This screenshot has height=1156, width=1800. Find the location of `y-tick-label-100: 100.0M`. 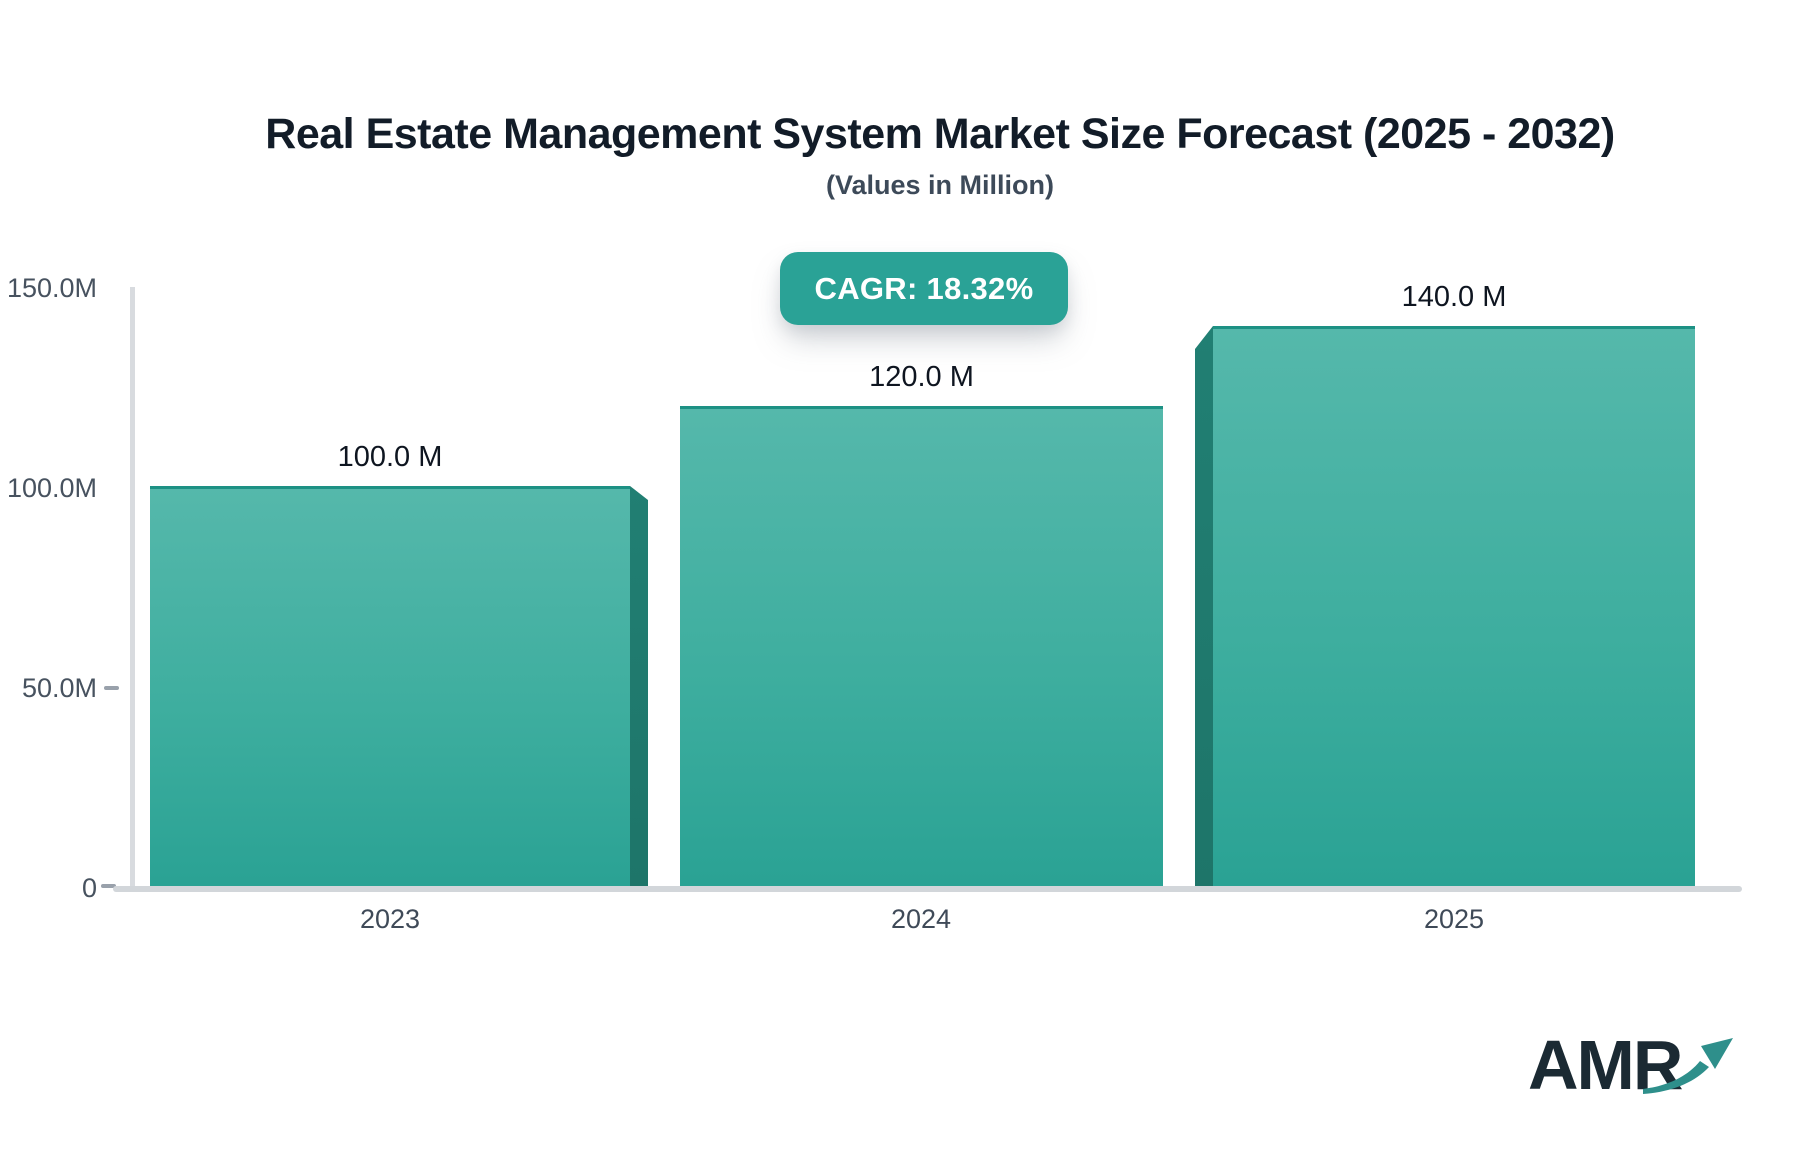

y-tick-label-100: 100.0M is located at coordinates (51, 488).